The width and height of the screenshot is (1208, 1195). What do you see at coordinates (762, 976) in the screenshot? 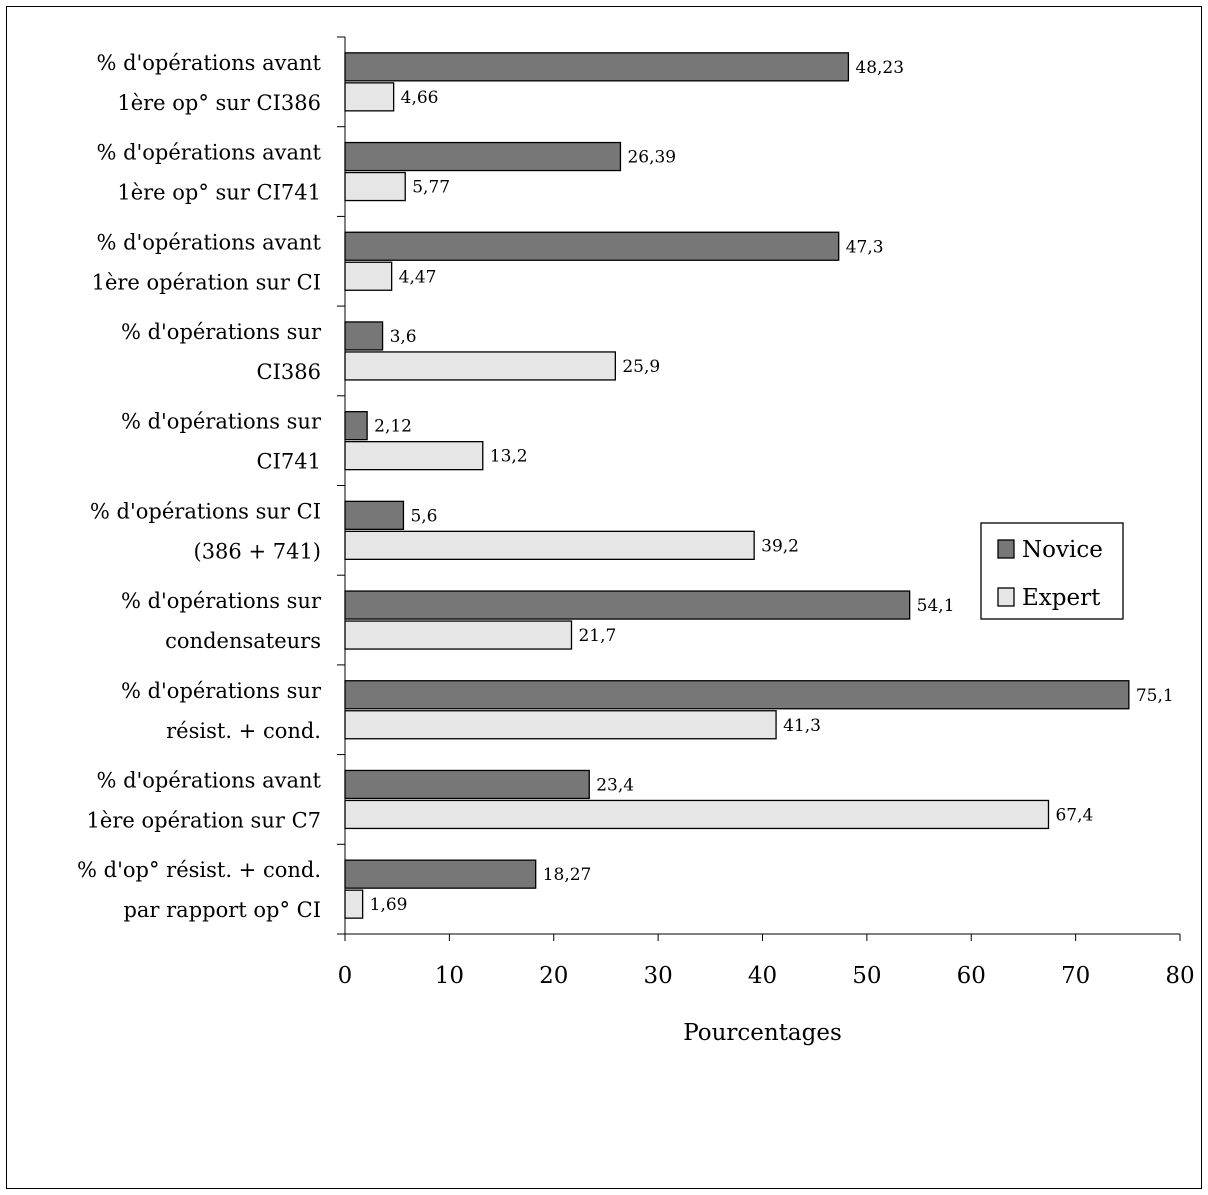
I see `x-tick-label: 40` at bounding box center [762, 976].